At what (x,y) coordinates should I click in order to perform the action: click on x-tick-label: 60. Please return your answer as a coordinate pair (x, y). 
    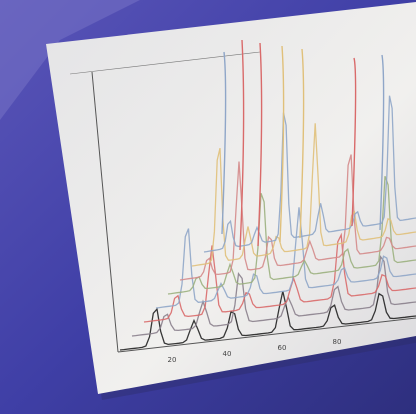
    Looking at the image, I should click on (282, 348).